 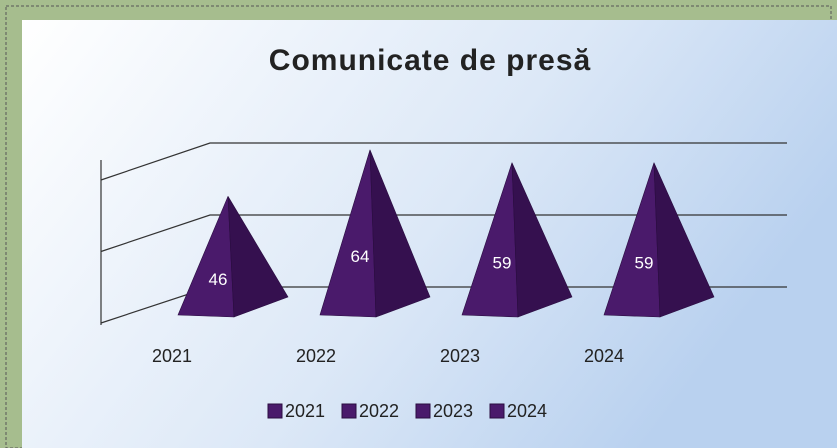 I want to click on data-label: 64, so click(x=360, y=256).